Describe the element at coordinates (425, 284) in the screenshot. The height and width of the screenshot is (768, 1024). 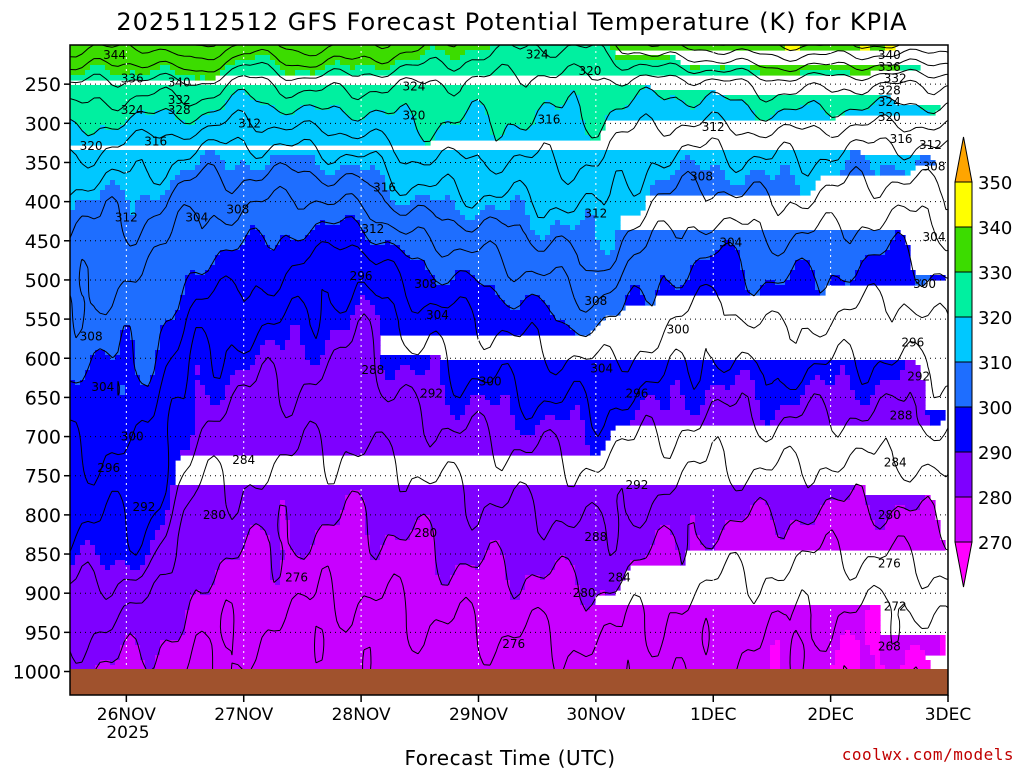
I see `contour-label: 308` at that location.